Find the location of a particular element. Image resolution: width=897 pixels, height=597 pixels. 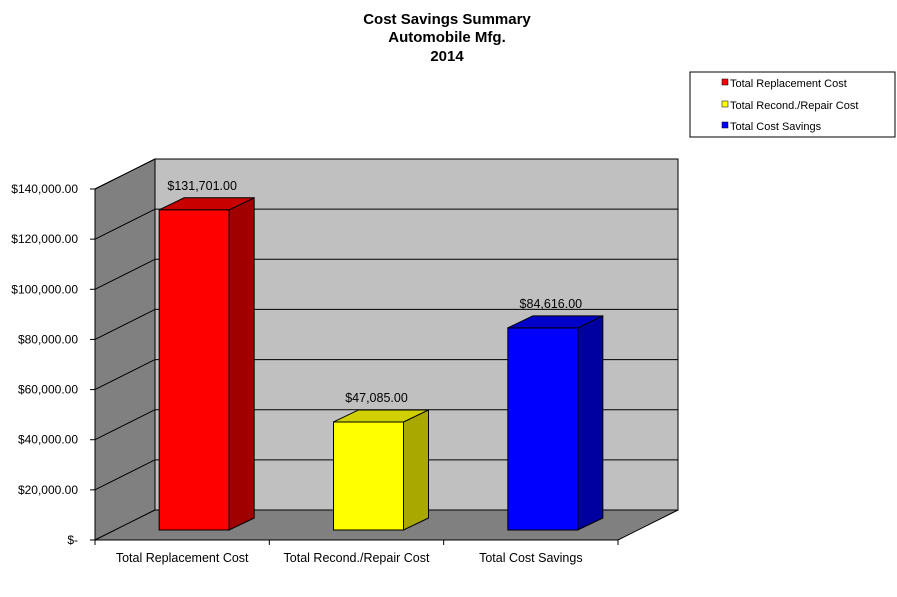

chart-title-line-1: Cost Savings Summary is located at coordinates (447, 19).